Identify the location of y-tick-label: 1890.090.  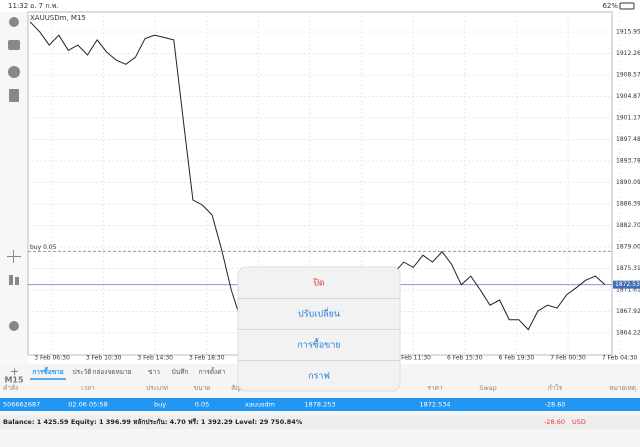
(628, 182).